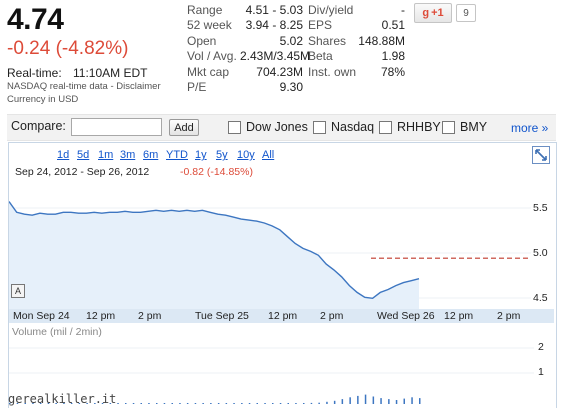 Image resolution: width=563 pixels, height=408 pixels. I want to click on compare-ticker-label: Nasdaq, so click(353, 127).